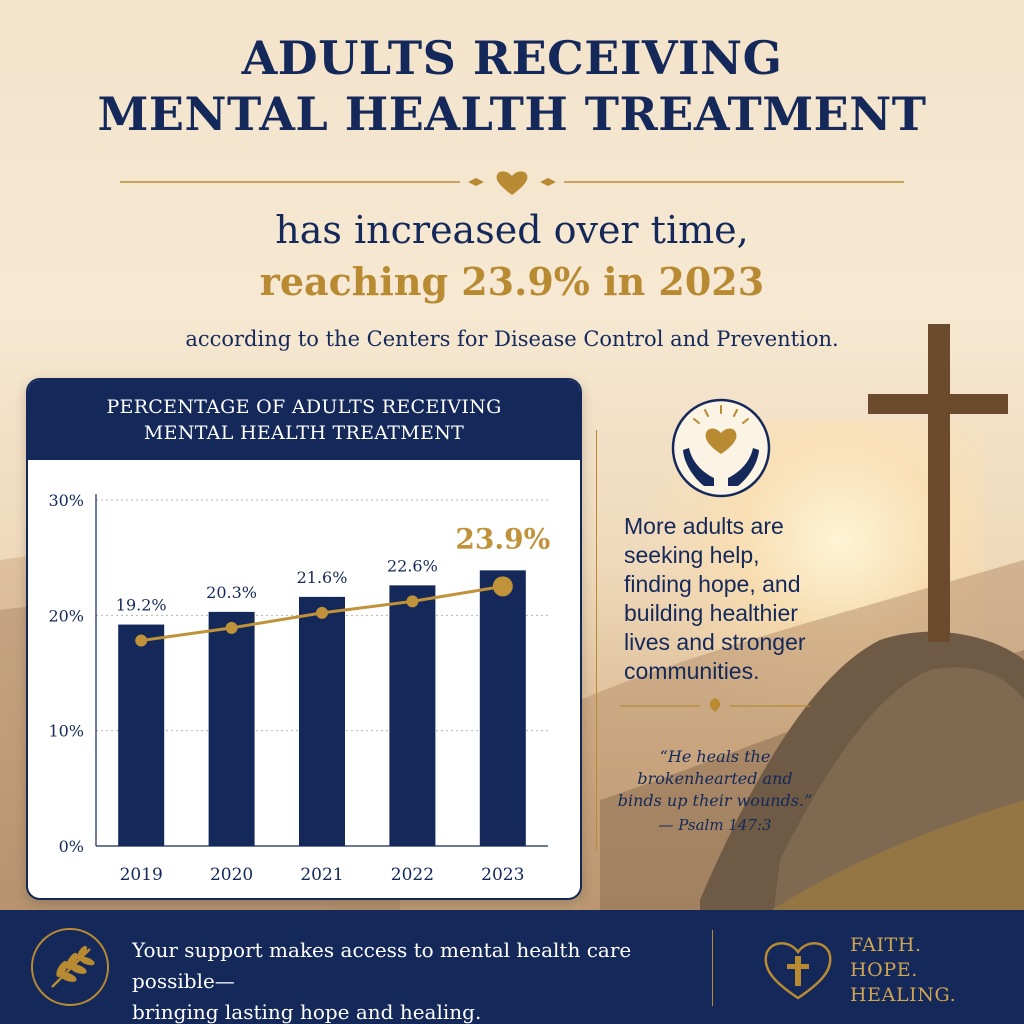 The height and width of the screenshot is (1024, 1024). What do you see at coordinates (712, 584) in the screenshot?
I see `side-message-line: finding hope, and` at bounding box center [712, 584].